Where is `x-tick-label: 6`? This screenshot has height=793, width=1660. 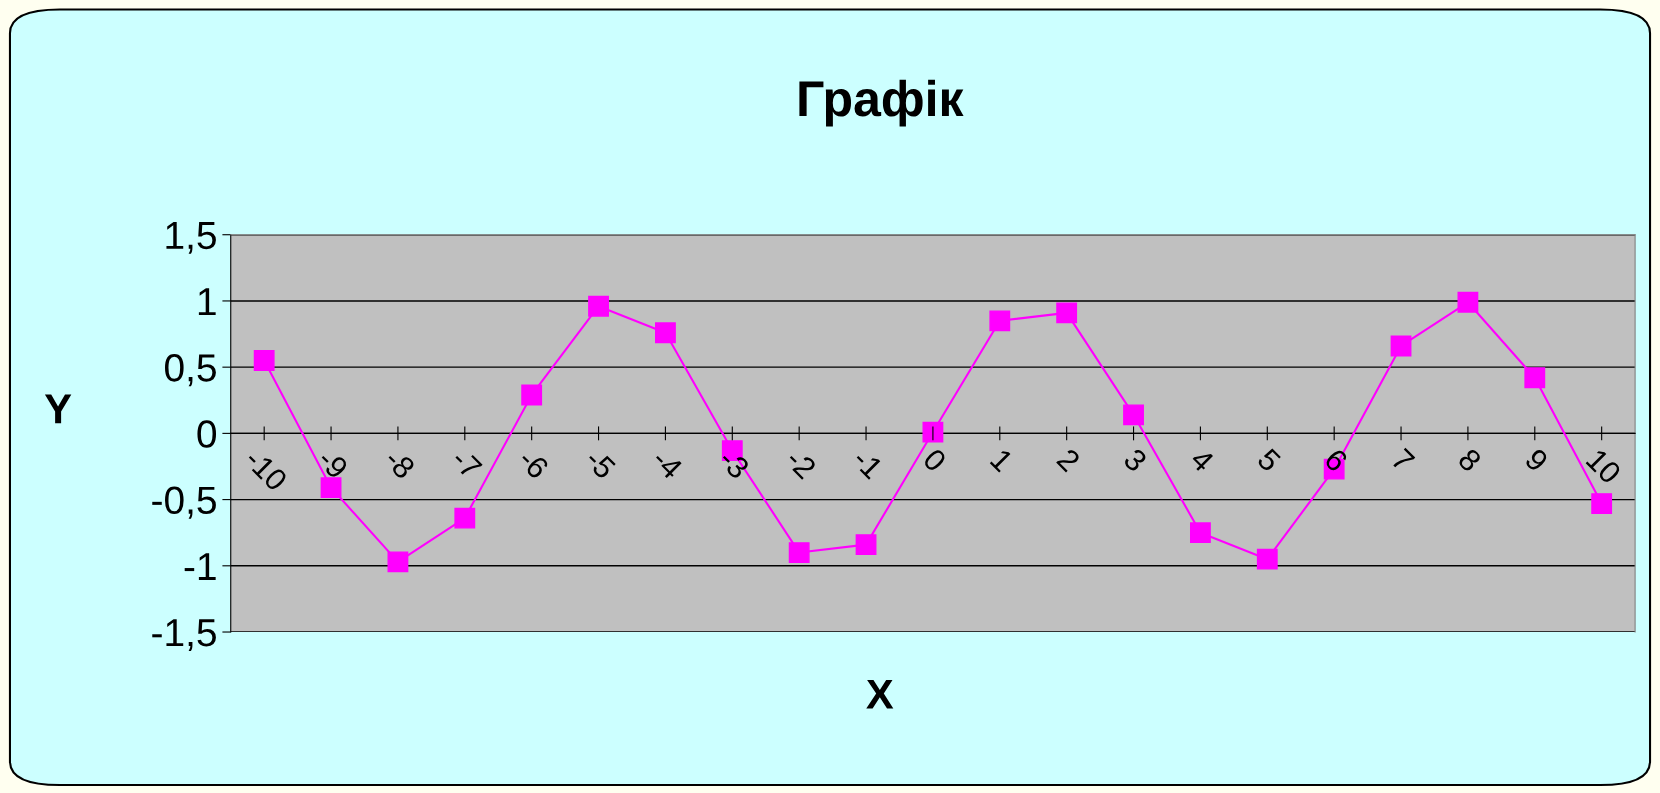
x-tick-label: 6 is located at coordinates (1336, 460).